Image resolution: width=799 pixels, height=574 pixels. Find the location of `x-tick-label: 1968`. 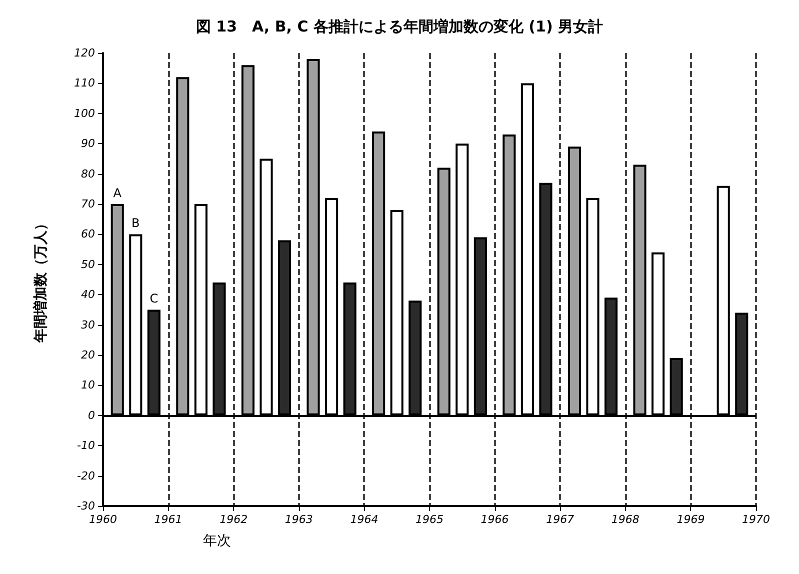

x-tick-label: 1968 is located at coordinates (625, 519).